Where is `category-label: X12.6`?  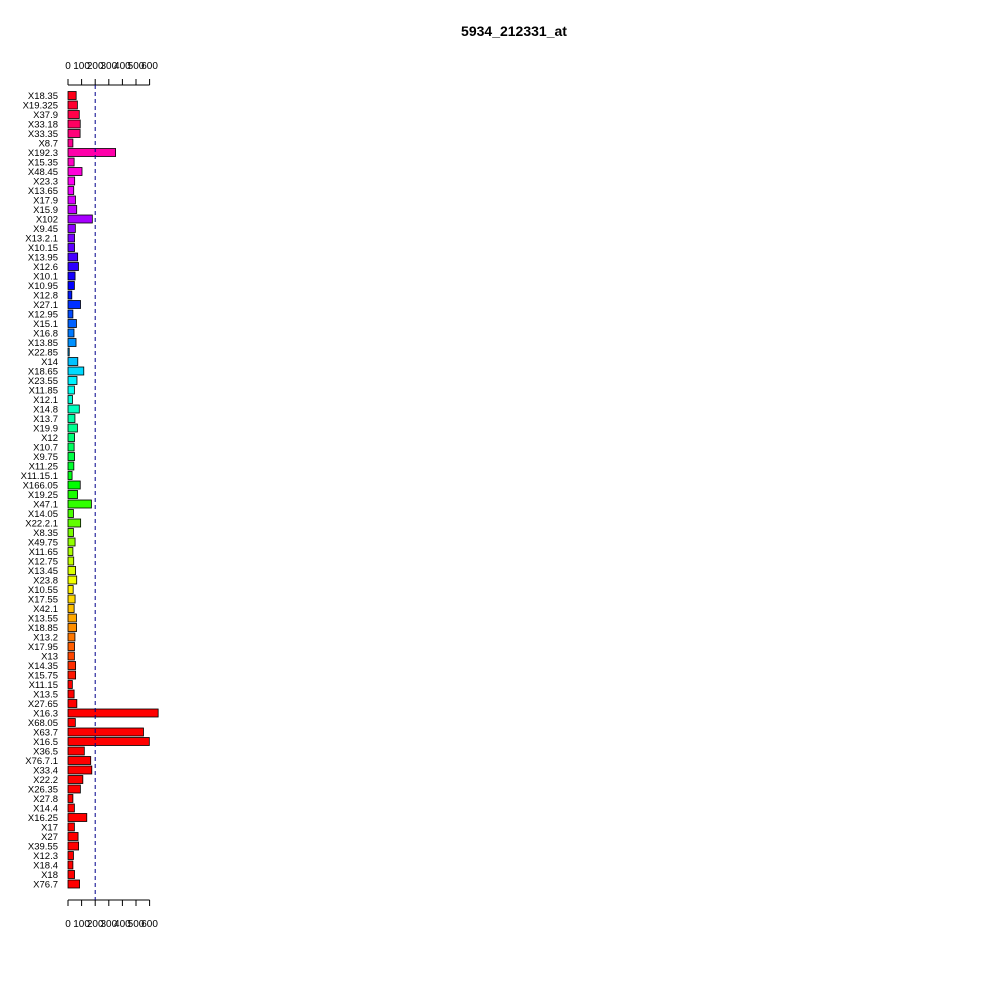
category-label: X12.6 is located at coordinates (45, 267).